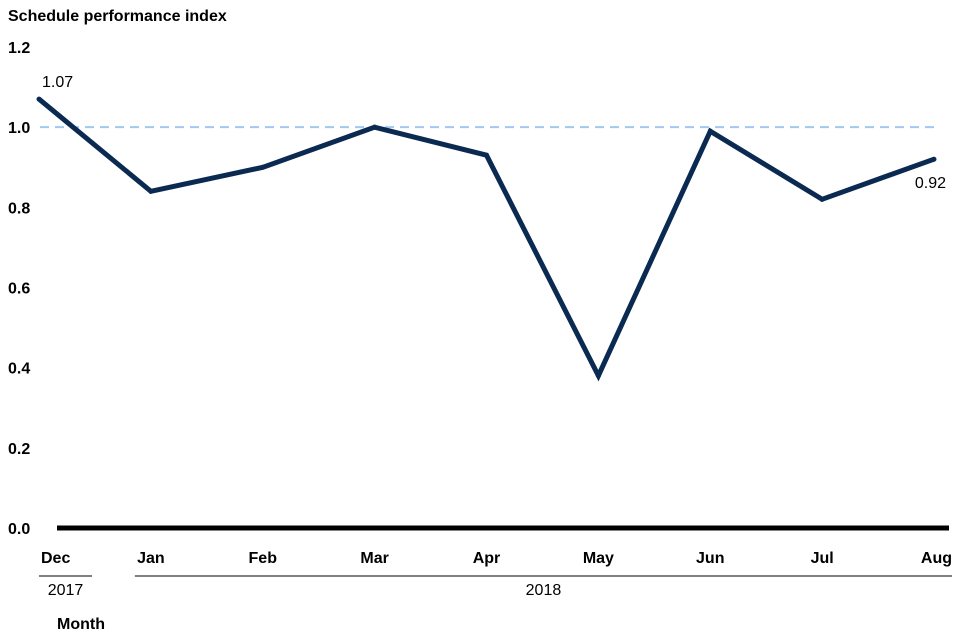 This screenshot has height=633, width=965. What do you see at coordinates (710, 558) in the screenshot?
I see `x-tick-label: Jun` at bounding box center [710, 558].